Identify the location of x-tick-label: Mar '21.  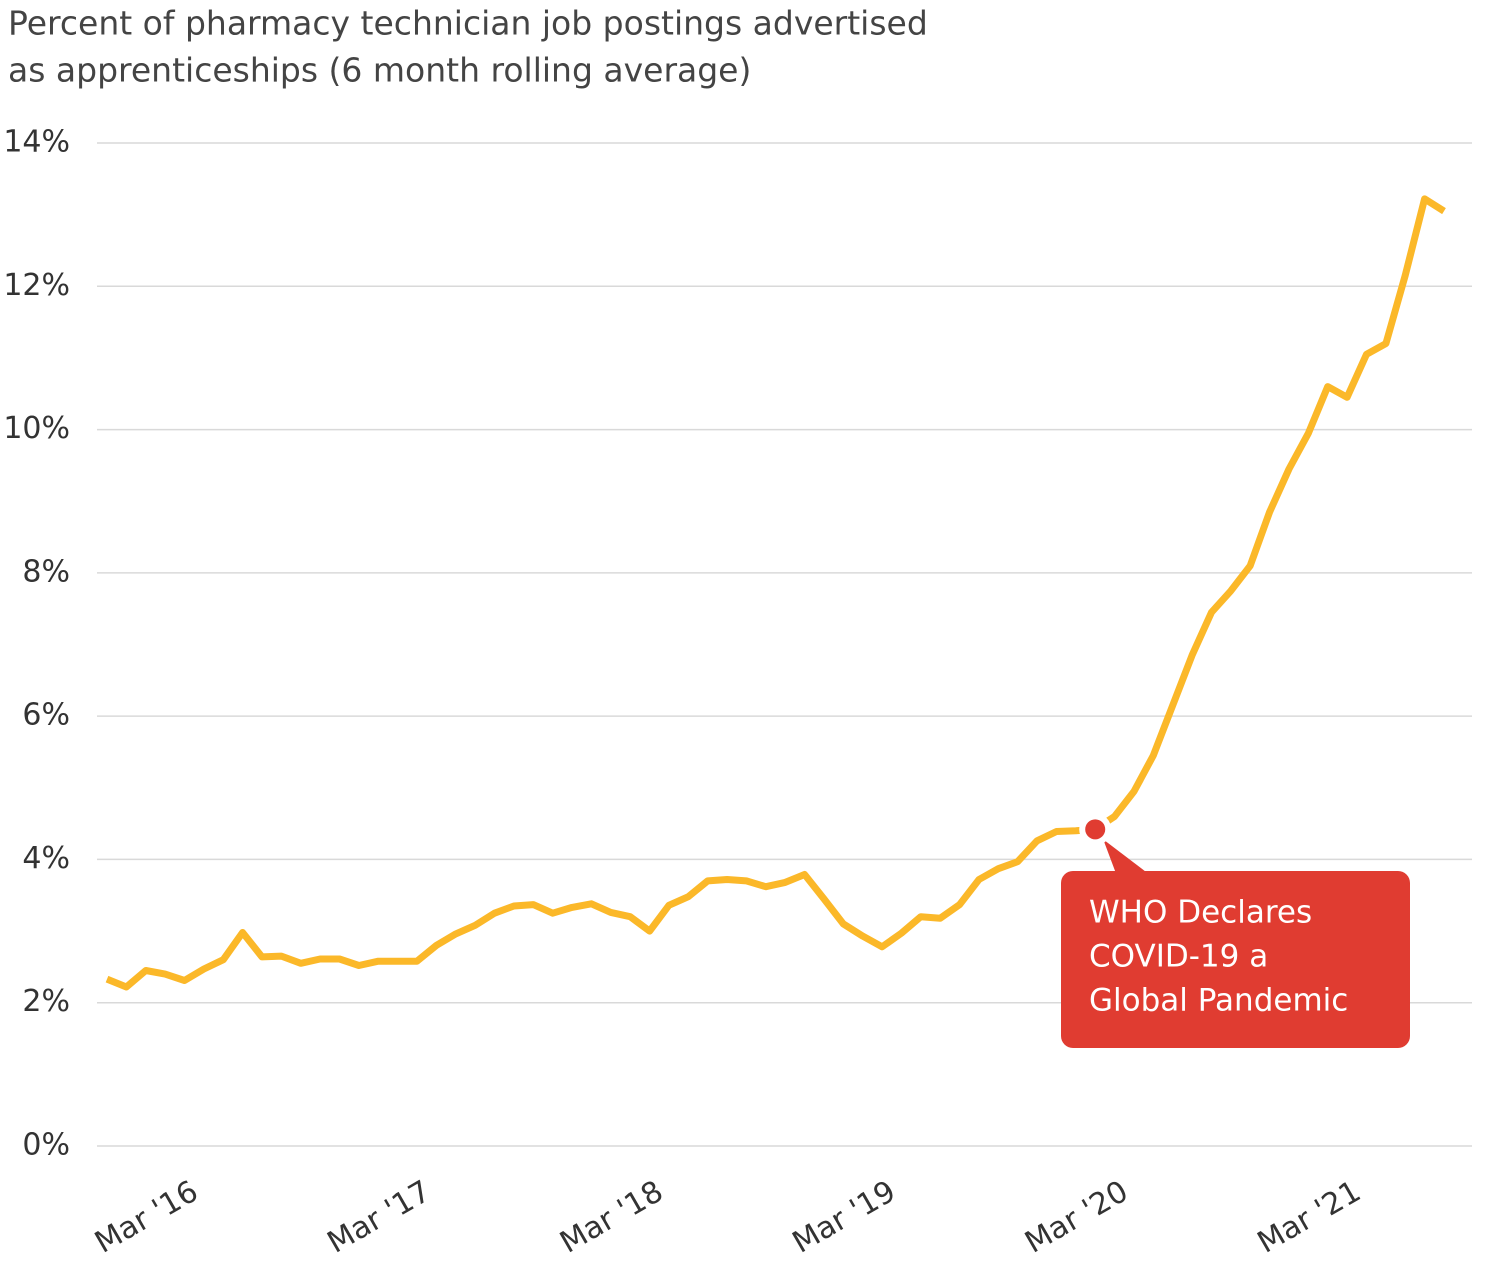
(1309, 1217).